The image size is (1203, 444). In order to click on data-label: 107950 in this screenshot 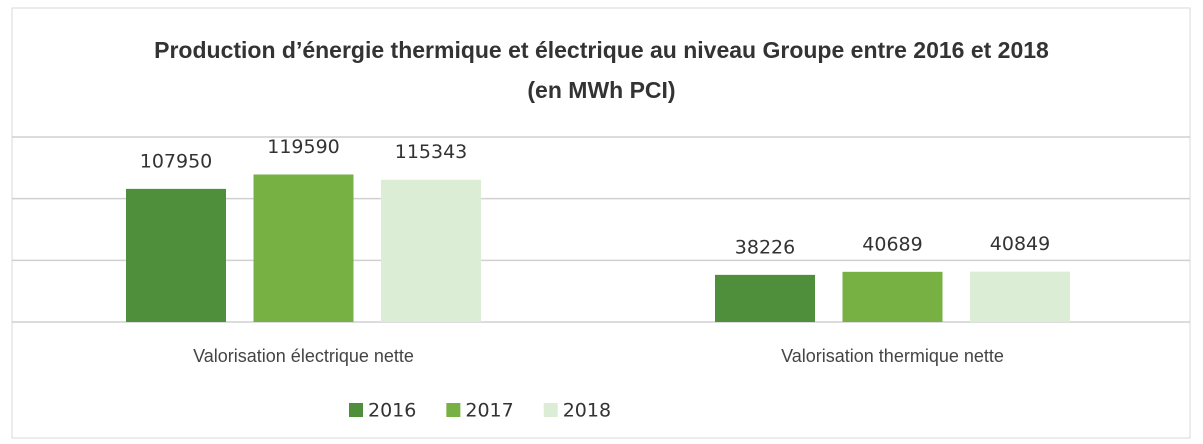, I will do `click(176, 161)`.